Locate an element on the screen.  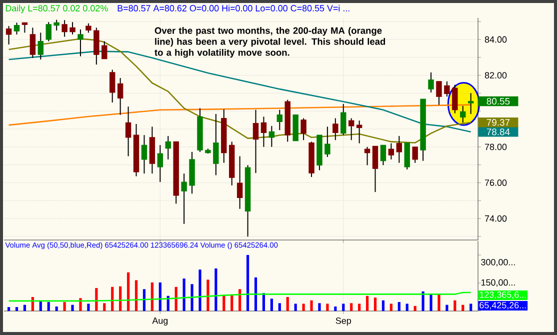
x-tick-label: Aug is located at coordinates (160, 322).